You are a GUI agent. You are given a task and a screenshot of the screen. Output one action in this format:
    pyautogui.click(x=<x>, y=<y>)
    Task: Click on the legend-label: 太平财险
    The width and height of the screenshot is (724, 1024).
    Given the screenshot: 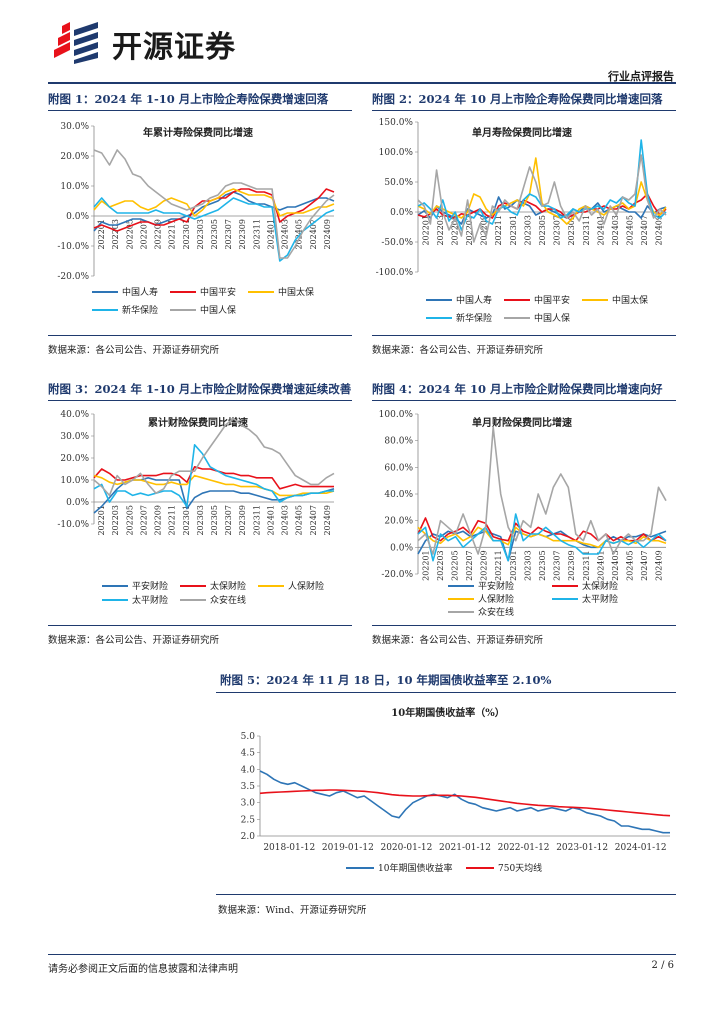 What is the action you would take?
    pyautogui.click(x=600, y=599)
    